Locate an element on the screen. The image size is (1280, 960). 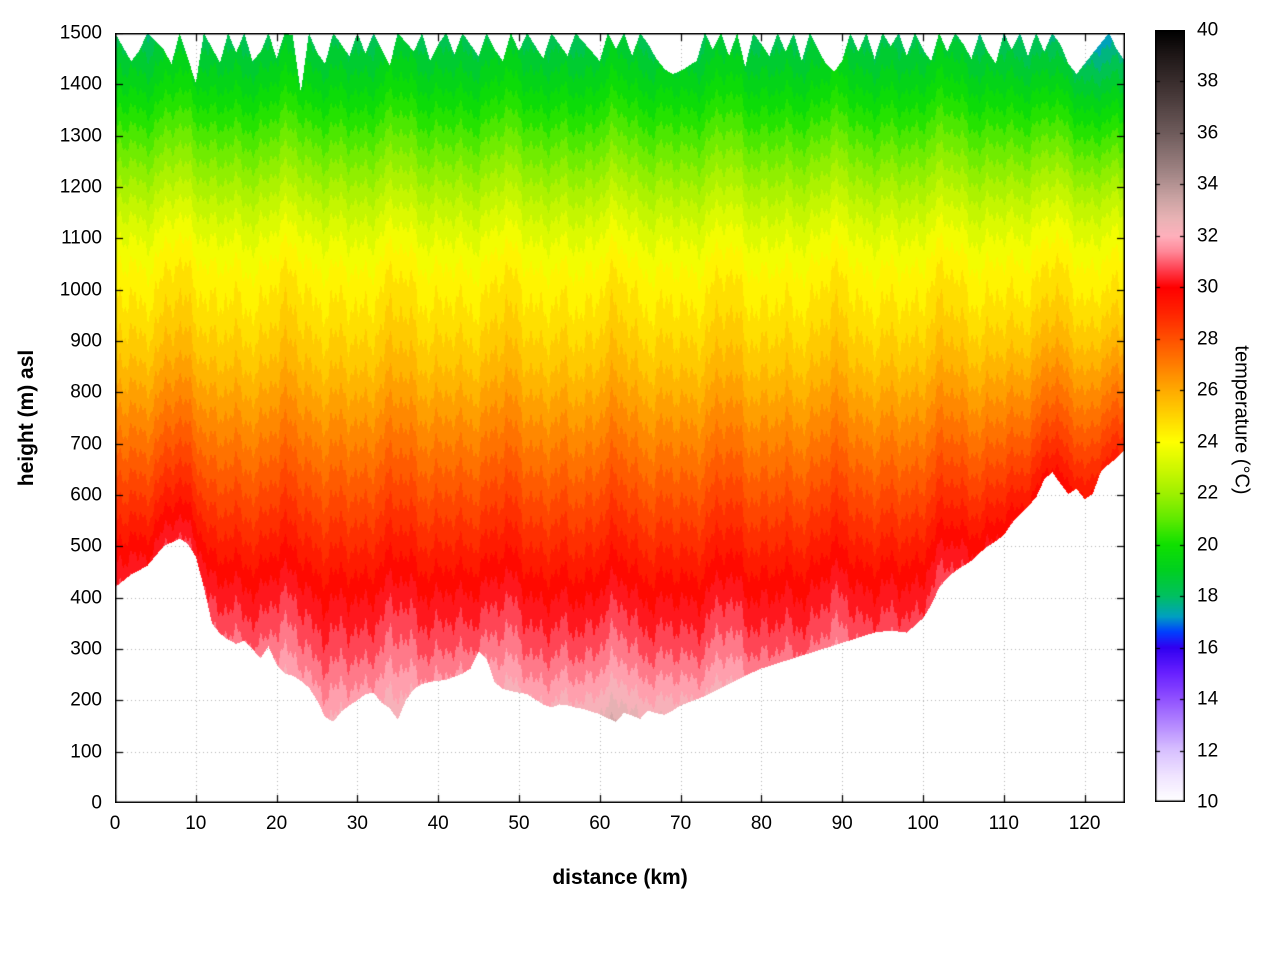
x-tick-label: 90 is located at coordinates (842, 823).